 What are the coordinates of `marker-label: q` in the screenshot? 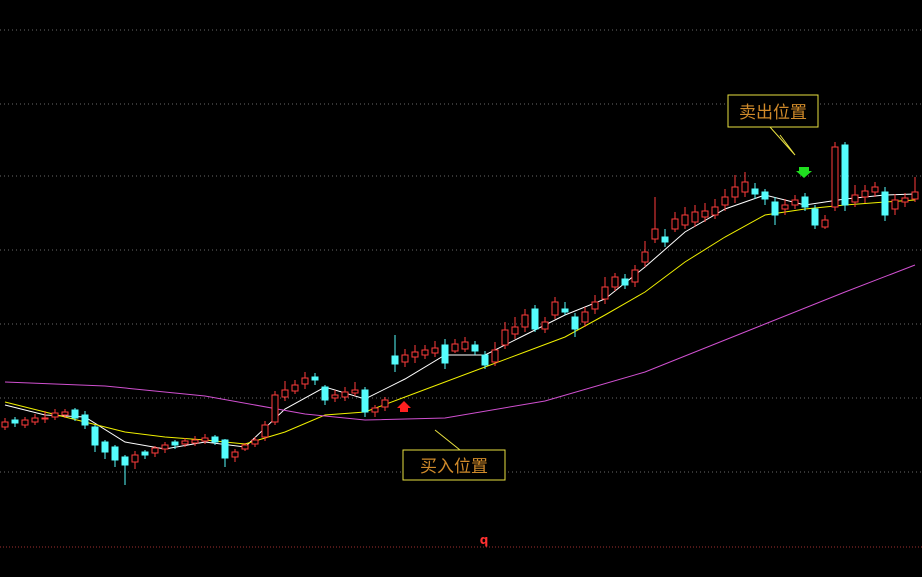 It's located at (484, 540).